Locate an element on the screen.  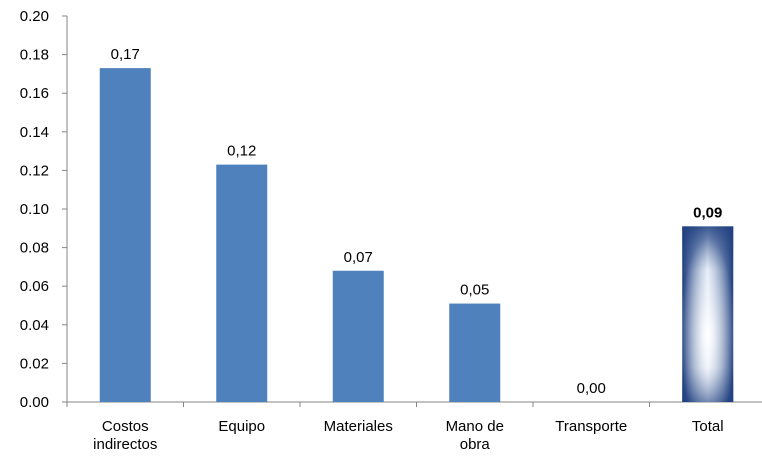
x-tick-label: Total is located at coordinates (708, 426).